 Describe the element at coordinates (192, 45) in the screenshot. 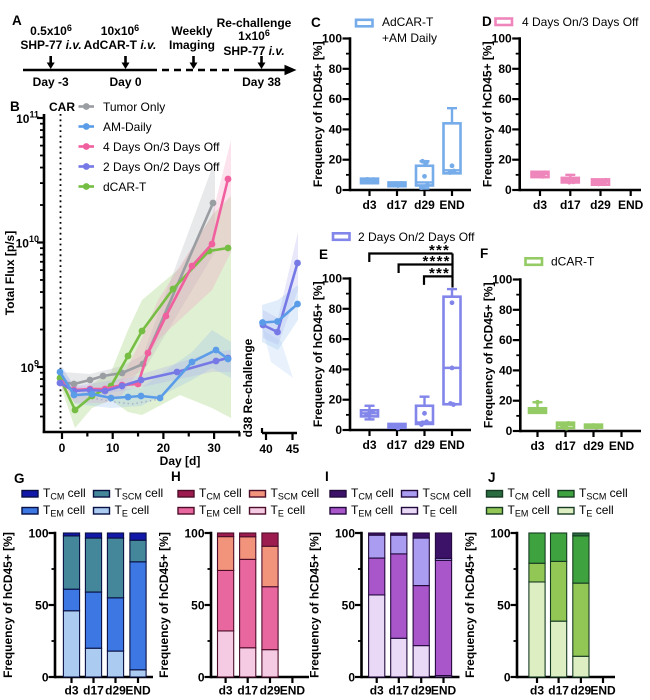

I see `svg-text: Imaging` at that location.